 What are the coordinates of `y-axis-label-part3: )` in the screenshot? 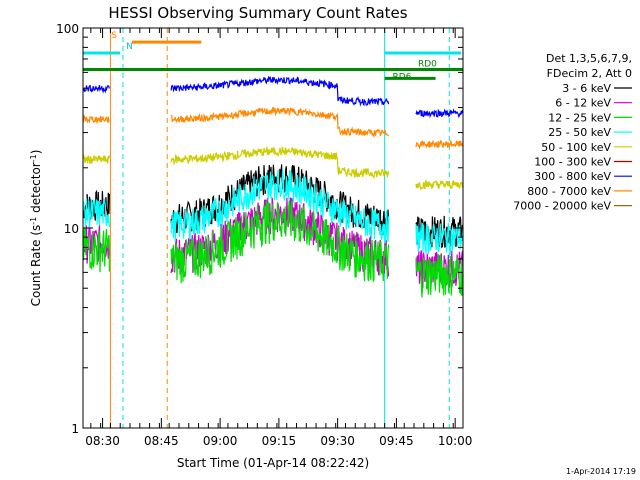 It's located at (36, 152).